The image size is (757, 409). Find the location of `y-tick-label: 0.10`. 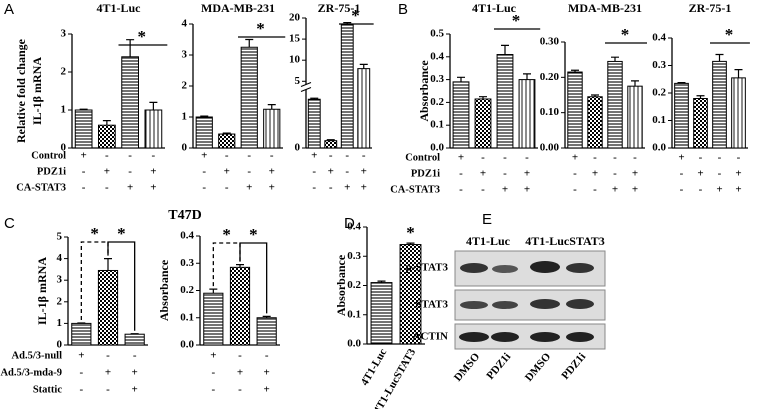

y-tick-label: 0.10 is located at coordinates (550, 112).